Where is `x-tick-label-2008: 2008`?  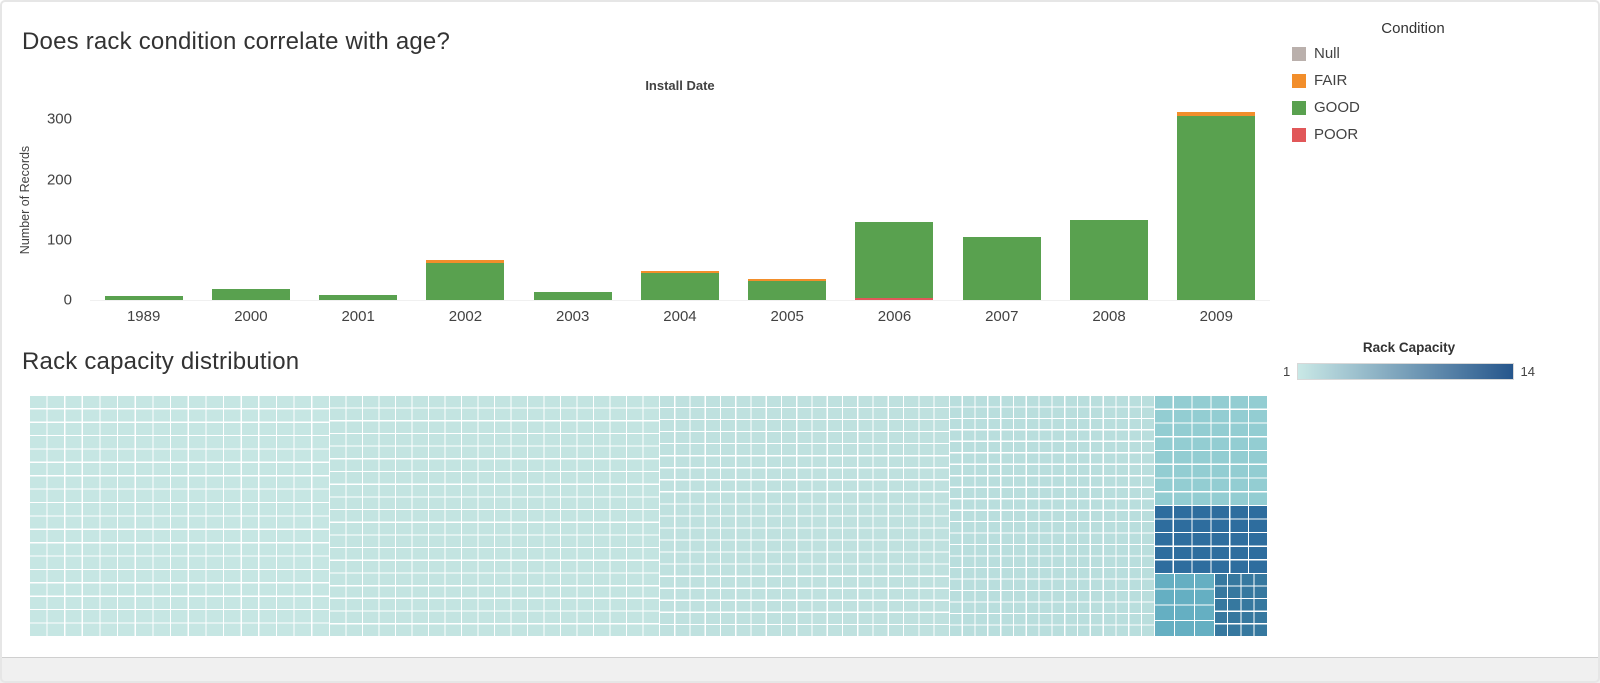
x-tick-label-2008: 2008 is located at coordinates (1109, 316).